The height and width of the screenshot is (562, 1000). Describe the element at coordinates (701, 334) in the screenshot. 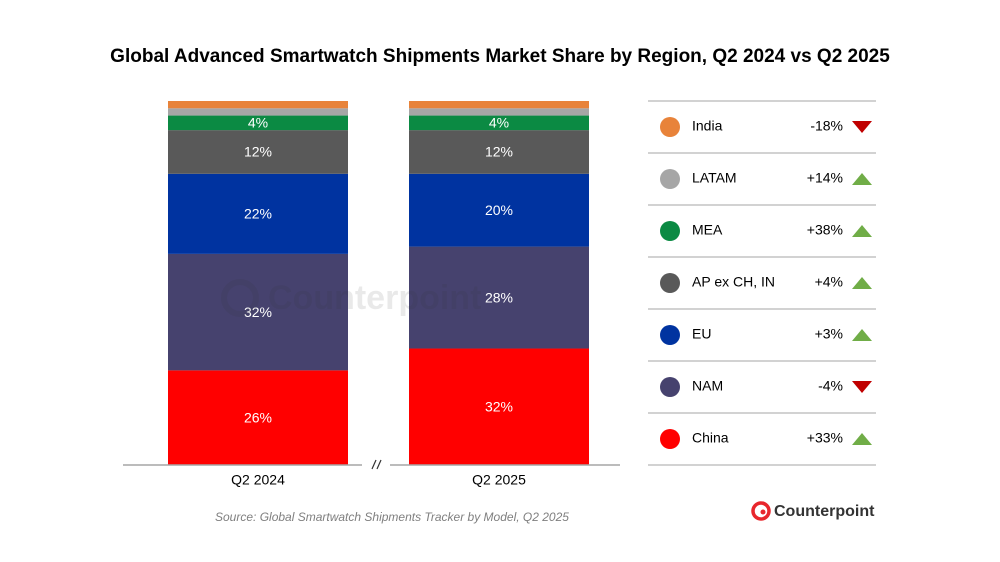

I see `legend-label: EU` at that location.